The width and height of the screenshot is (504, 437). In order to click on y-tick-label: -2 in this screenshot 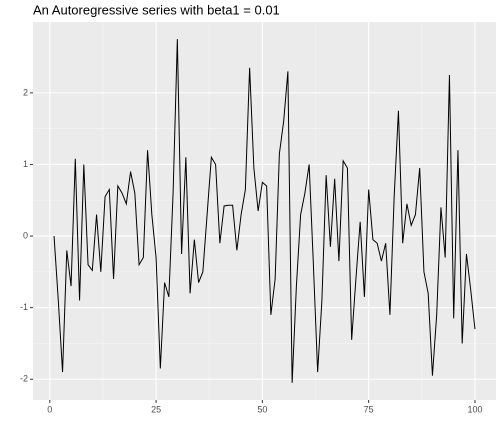, I will do `click(24, 379)`.